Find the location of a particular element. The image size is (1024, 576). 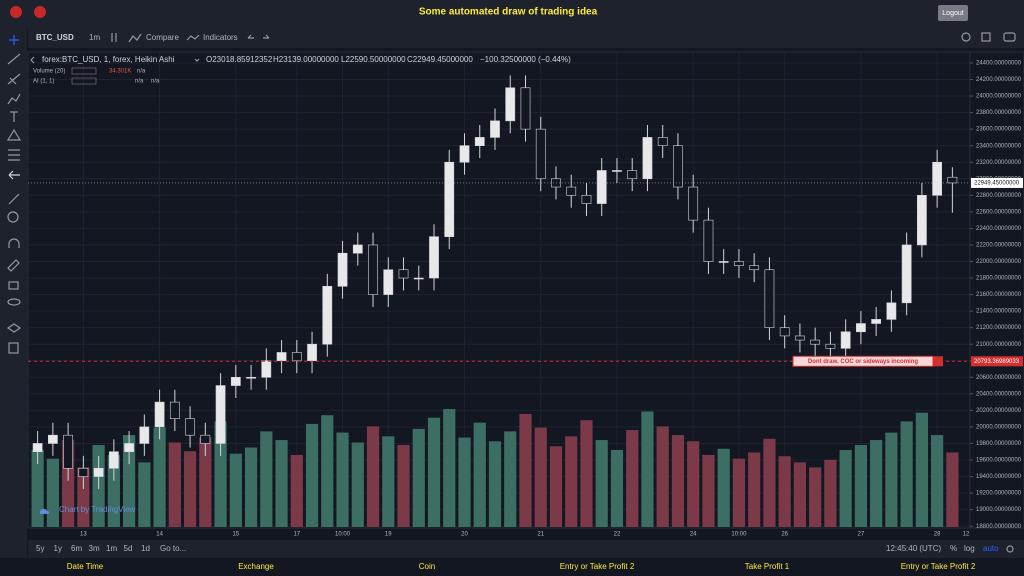

redo-icon is located at coordinates (266, 36).